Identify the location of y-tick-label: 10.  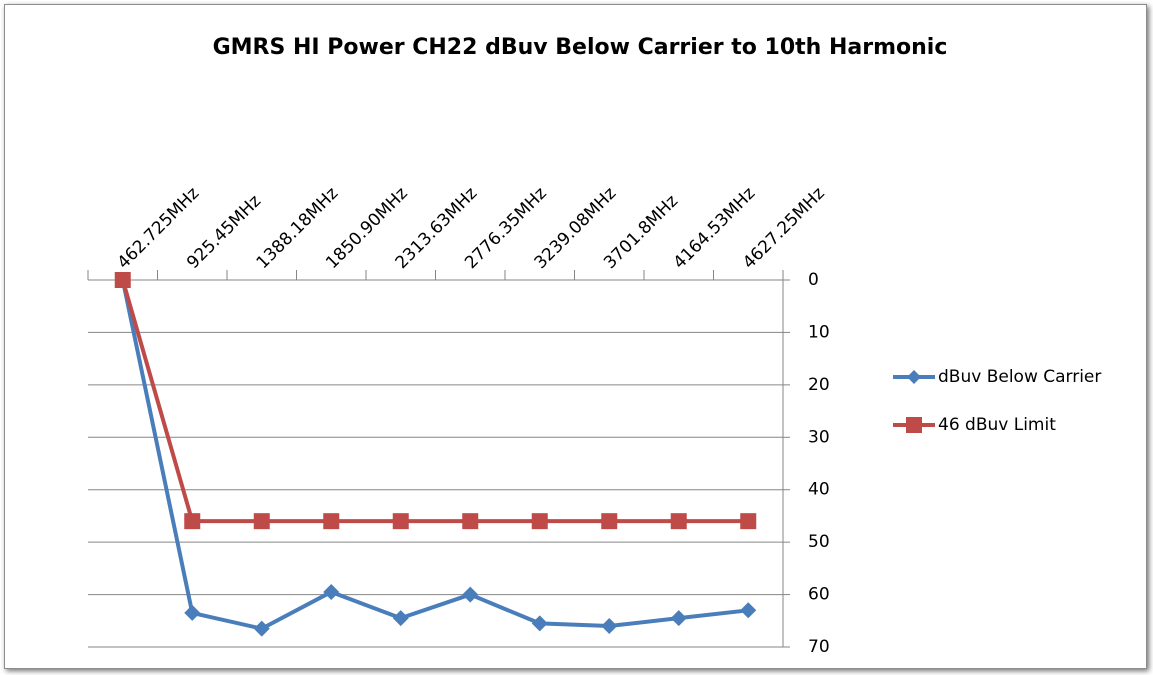
(819, 332).